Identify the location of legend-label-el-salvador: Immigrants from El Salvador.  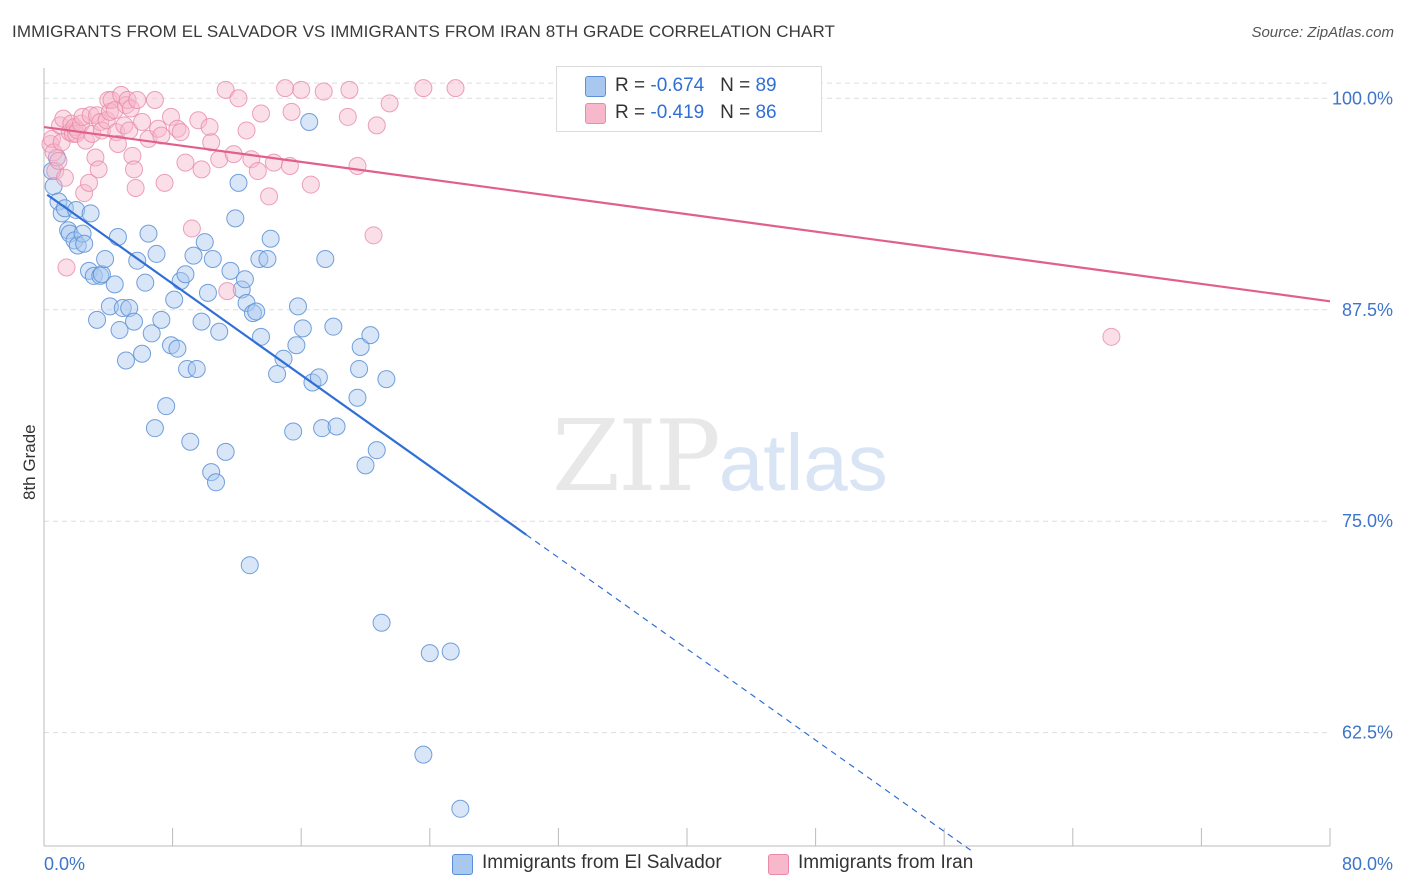
(602, 862).